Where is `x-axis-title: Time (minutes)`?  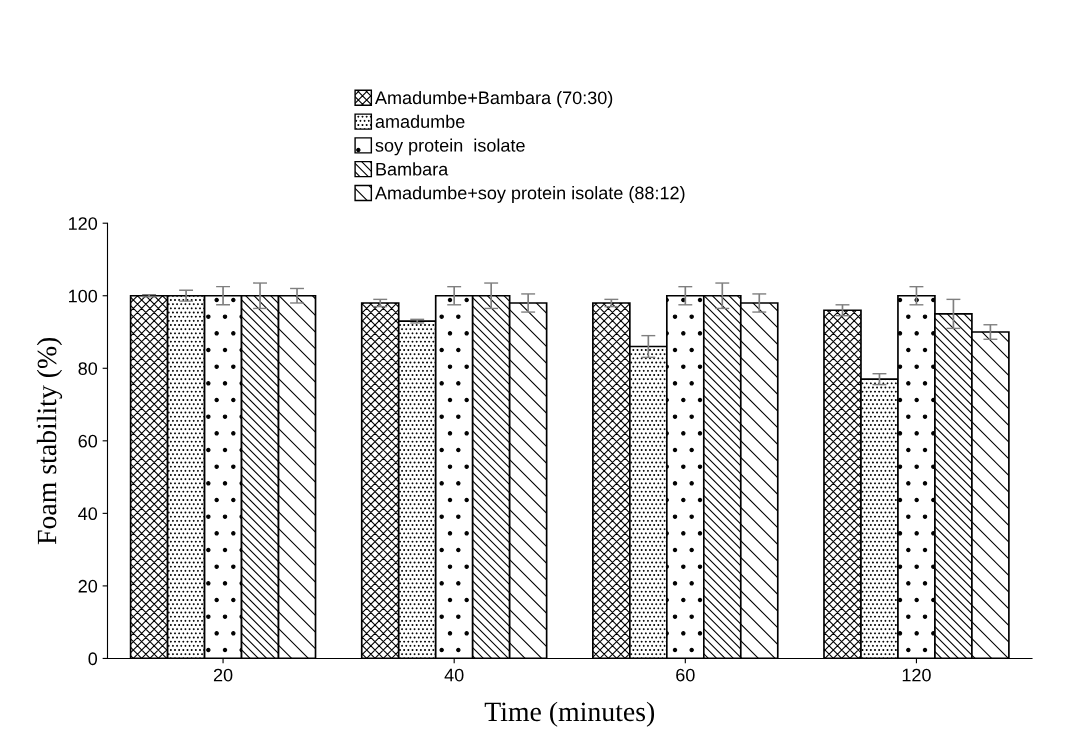
x-axis-title: Time (minutes) is located at coordinates (569, 714).